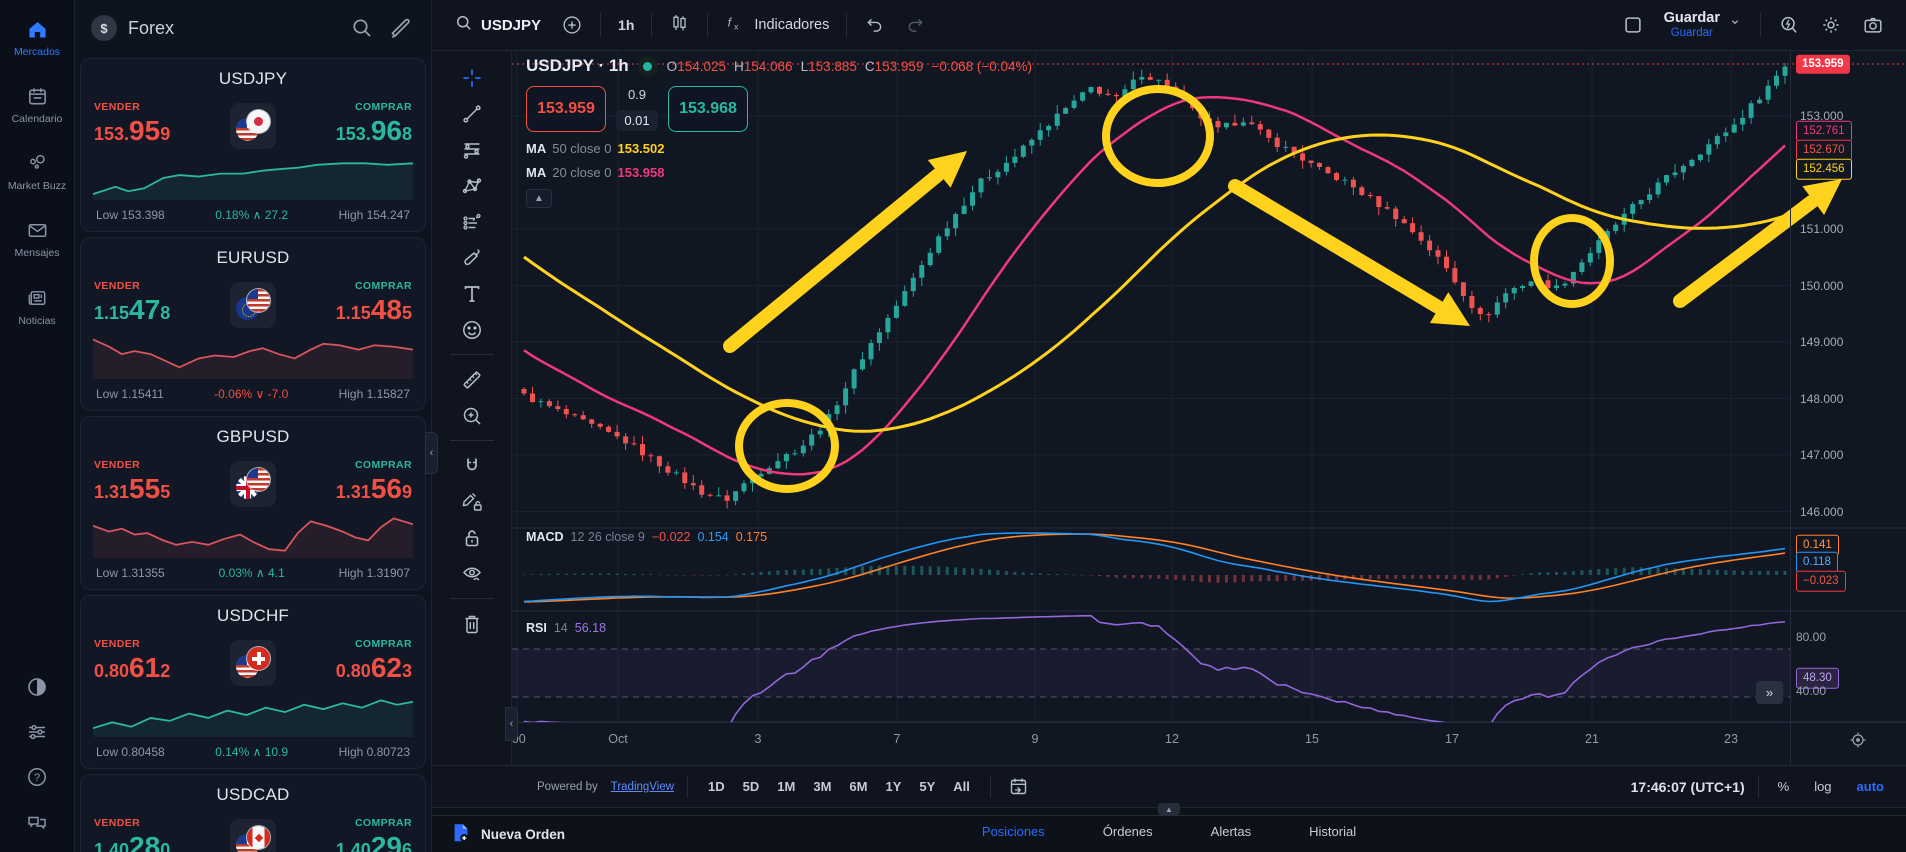 The height and width of the screenshot is (852, 1906). What do you see at coordinates (874, 25) in the screenshot?
I see `undo-button` at bounding box center [874, 25].